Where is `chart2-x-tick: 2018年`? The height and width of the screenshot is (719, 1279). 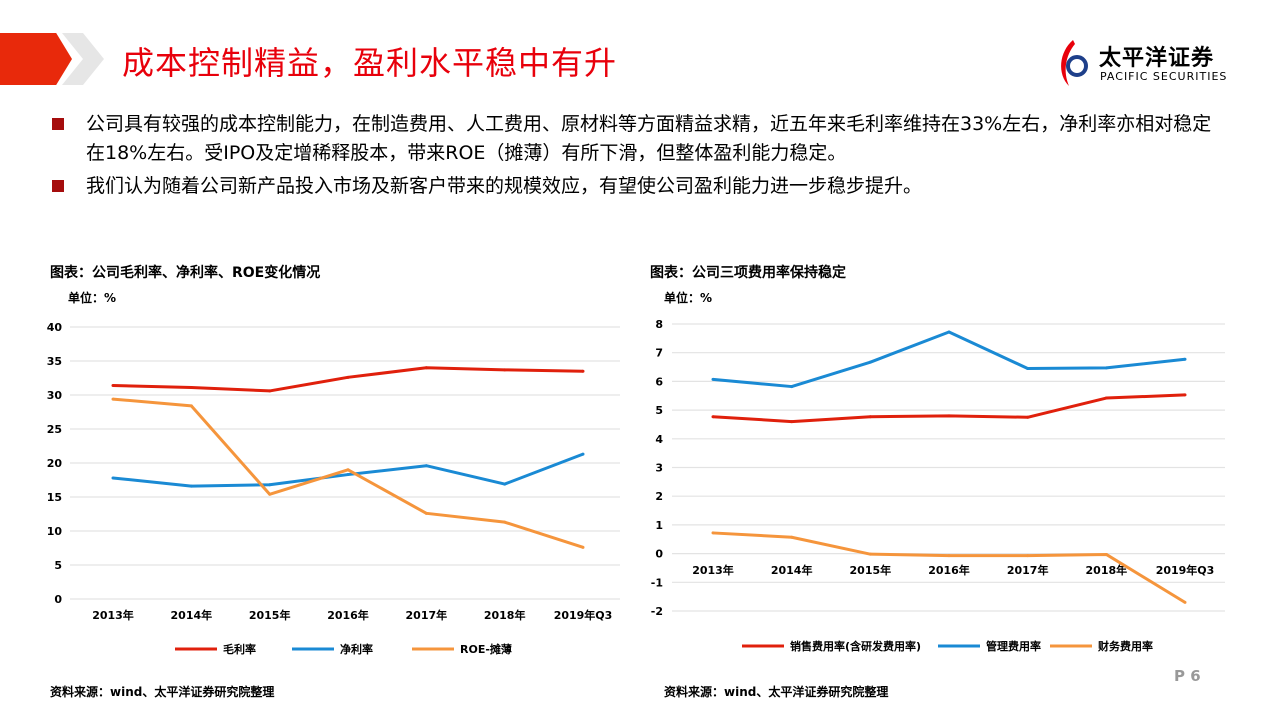 chart2-x-tick: 2018年 is located at coordinates (1107, 570).